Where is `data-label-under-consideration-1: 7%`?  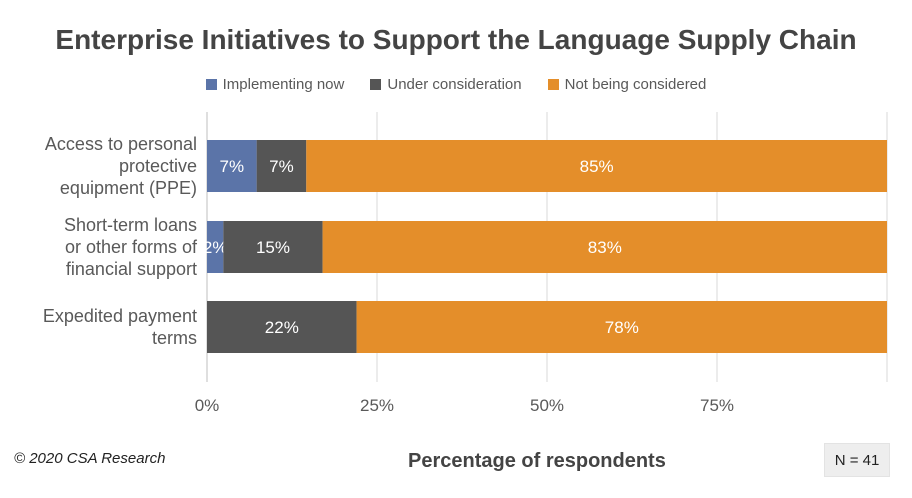 data-label-under-consideration-1: 7% is located at coordinates (281, 166).